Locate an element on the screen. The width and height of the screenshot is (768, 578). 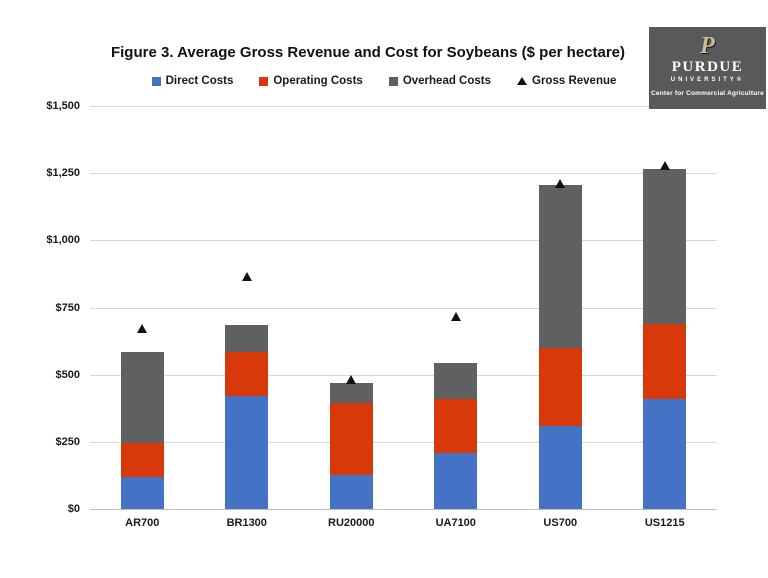
operating-costs-swatch-icon is located at coordinates (264, 81).